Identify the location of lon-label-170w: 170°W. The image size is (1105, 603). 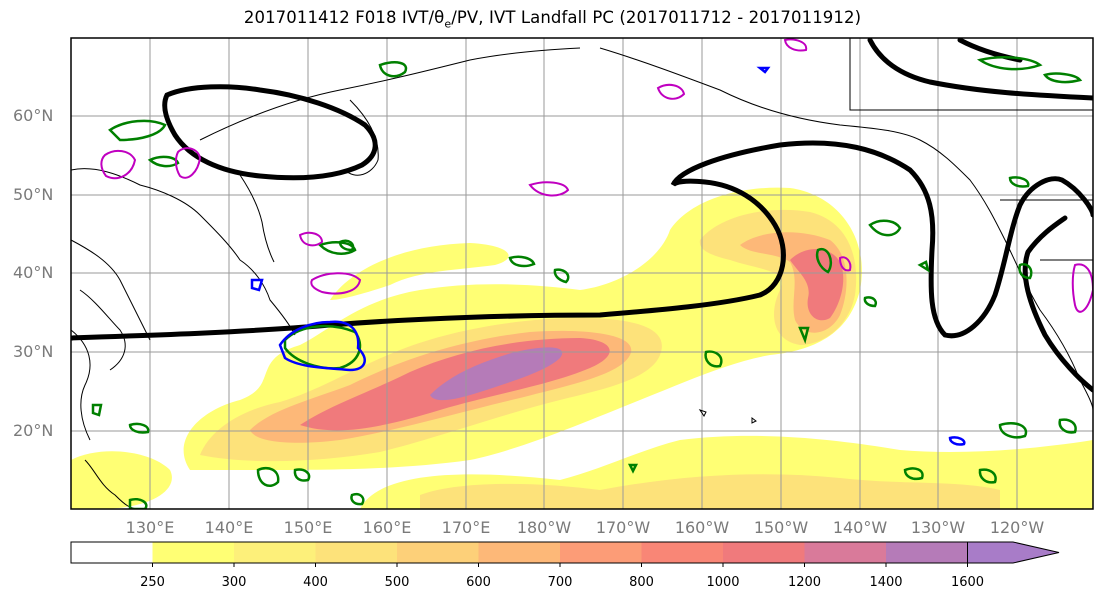
(623, 527).